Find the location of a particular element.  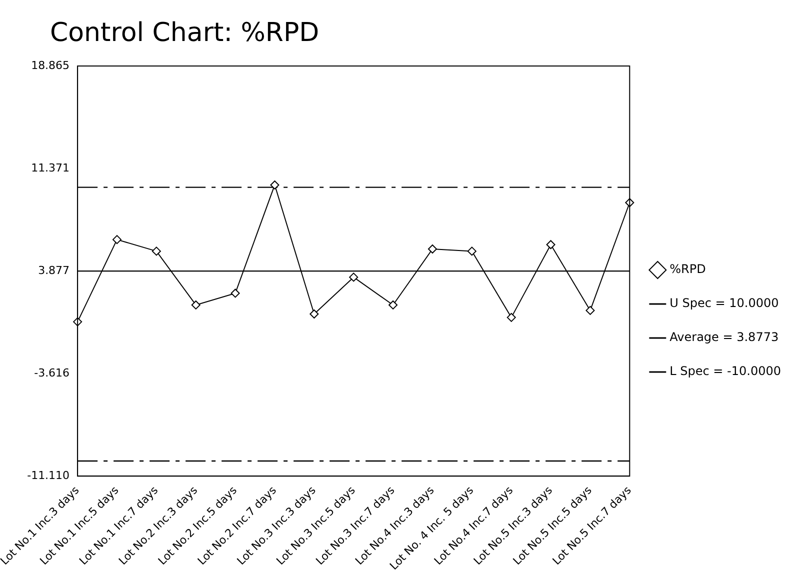

chart-title: Control Chart: %RPD is located at coordinates (185, 33).